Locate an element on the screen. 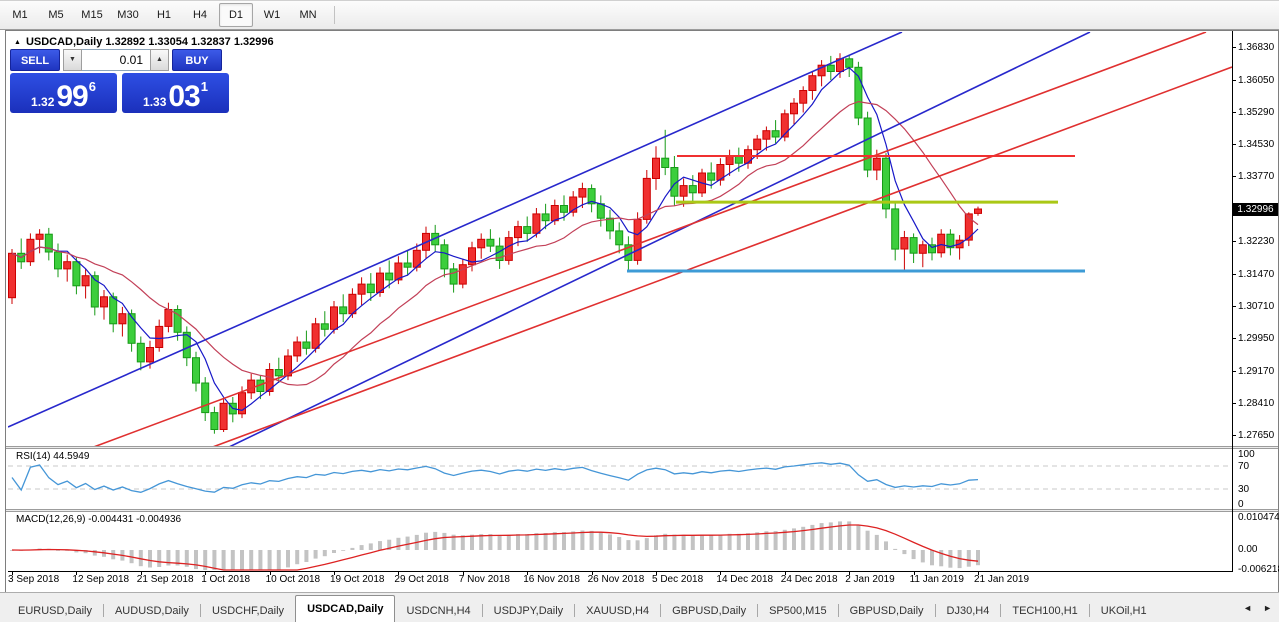 The image size is (1279, 622). buy-price-small: 1.33 is located at coordinates (155, 102).